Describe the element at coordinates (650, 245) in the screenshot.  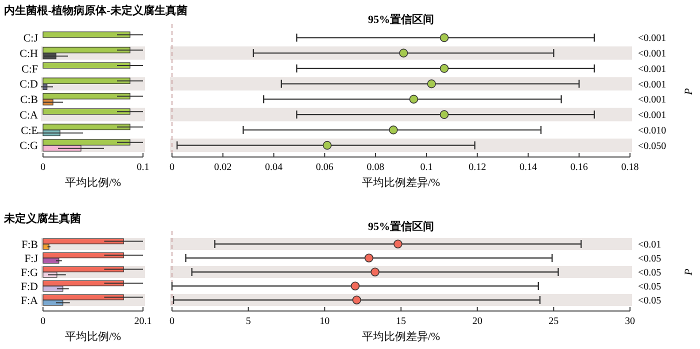
I see `text: <0.01` at that location.